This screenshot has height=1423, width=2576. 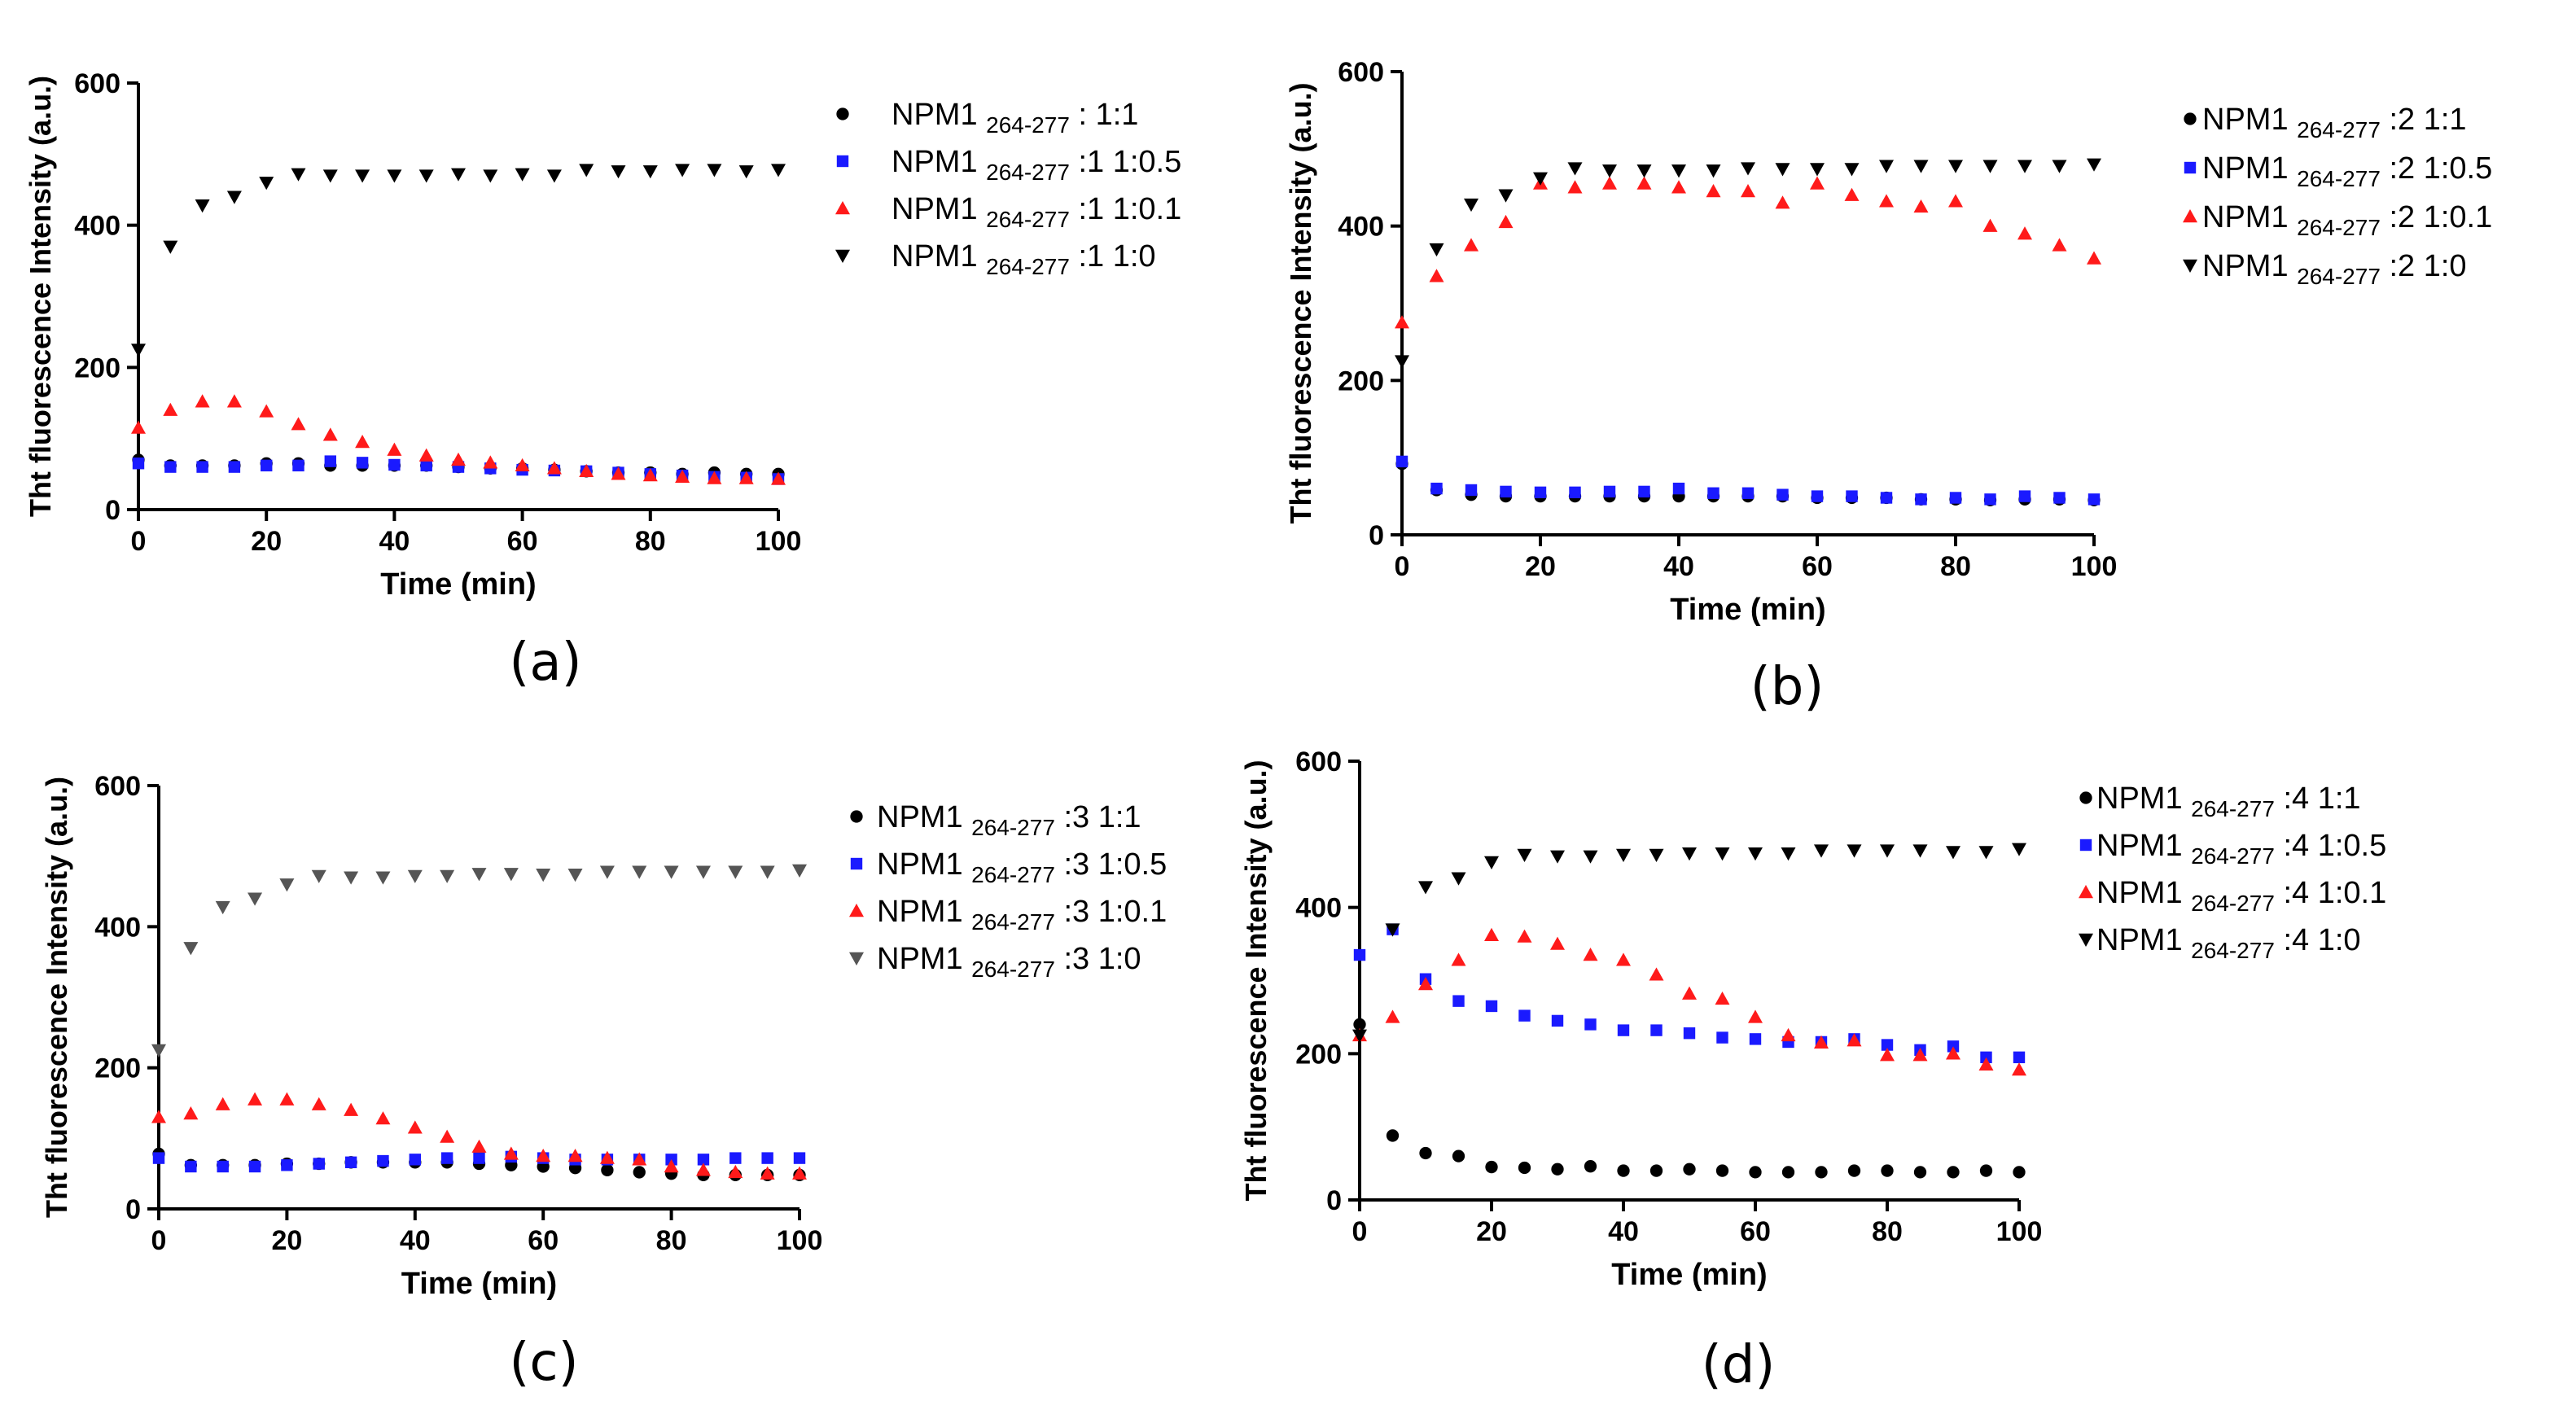 What do you see at coordinates (1009, 820) in the screenshot?
I see `legend-label: NPM1 264-277 :3 1:1` at bounding box center [1009, 820].